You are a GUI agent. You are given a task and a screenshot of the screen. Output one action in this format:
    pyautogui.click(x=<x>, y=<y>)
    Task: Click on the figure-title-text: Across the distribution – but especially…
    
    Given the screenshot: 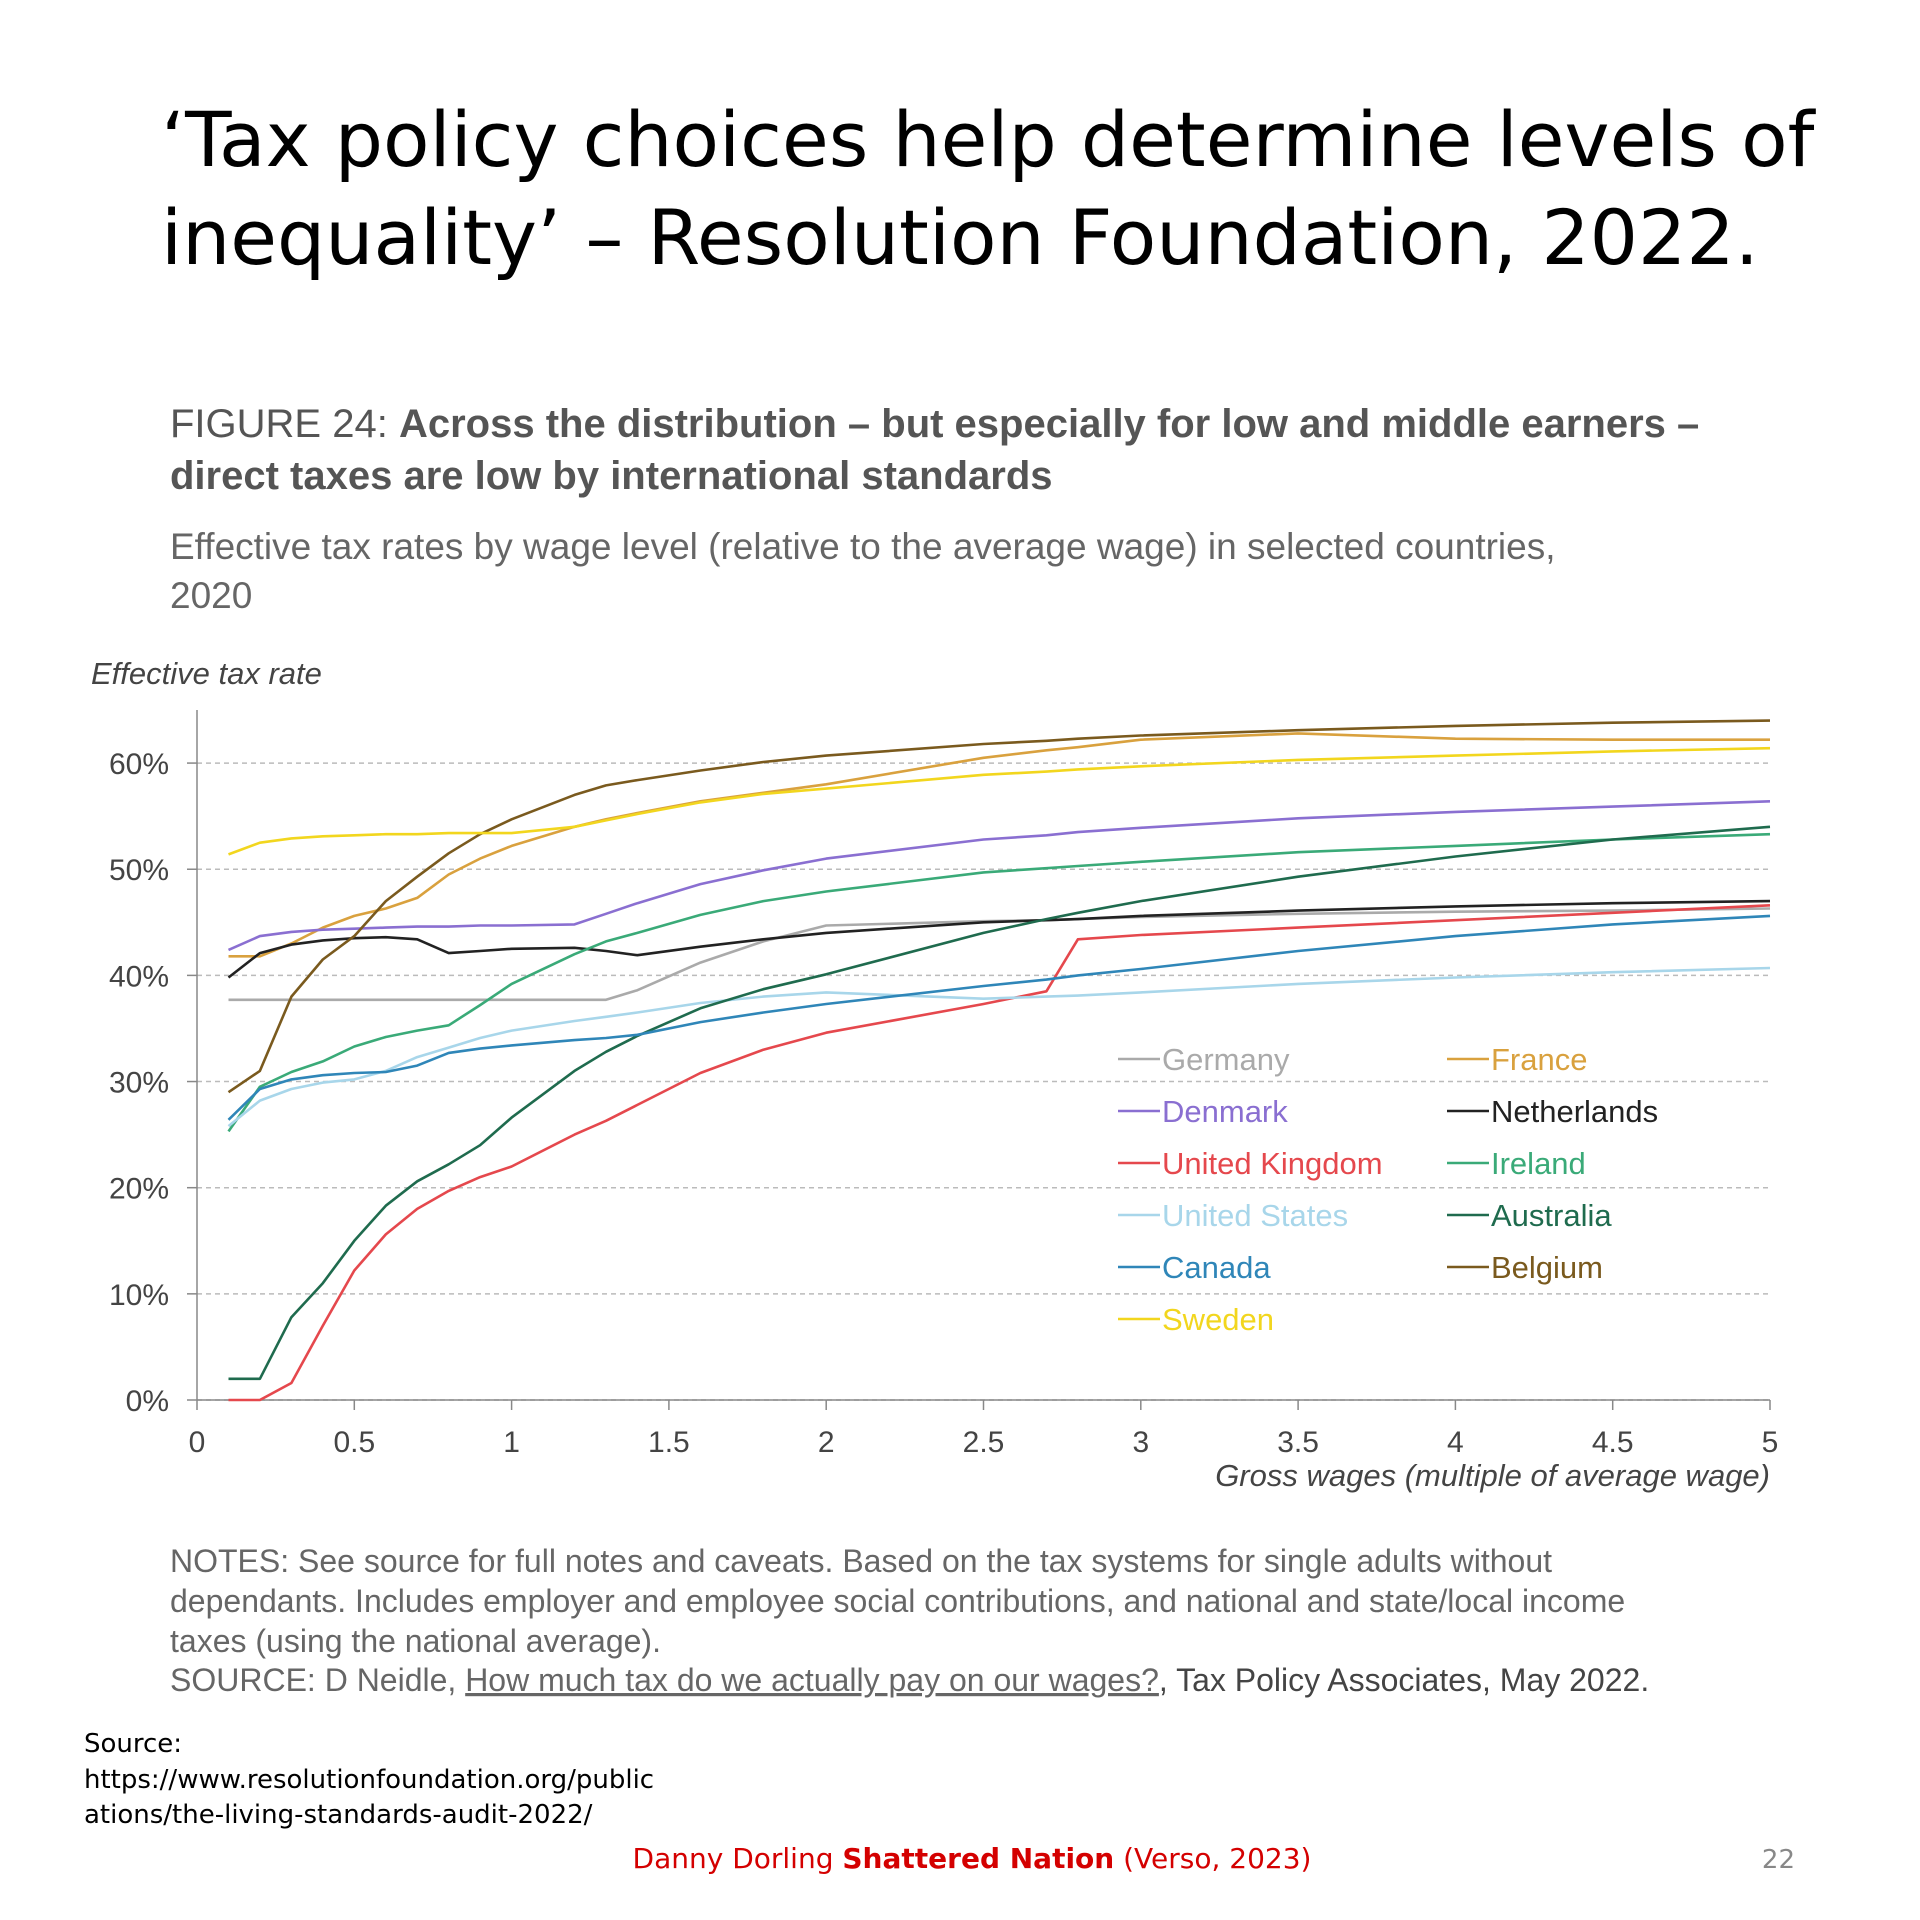 What is the action you would take?
    pyautogui.click(x=1049, y=424)
    